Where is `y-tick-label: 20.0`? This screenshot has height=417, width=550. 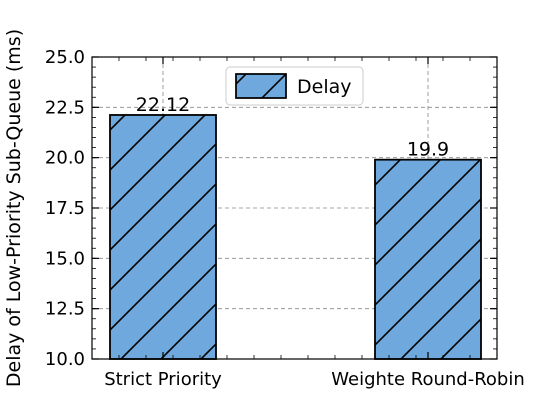
y-tick-label: 20.0 is located at coordinates (65, 158).